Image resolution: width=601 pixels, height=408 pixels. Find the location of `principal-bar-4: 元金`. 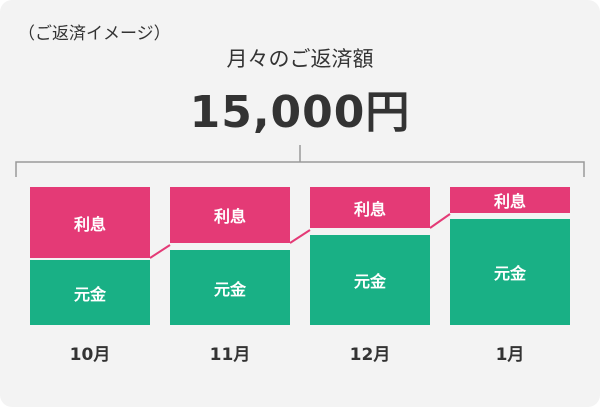

principal-bar-4: 元金 is located at coordinates (510, 272).